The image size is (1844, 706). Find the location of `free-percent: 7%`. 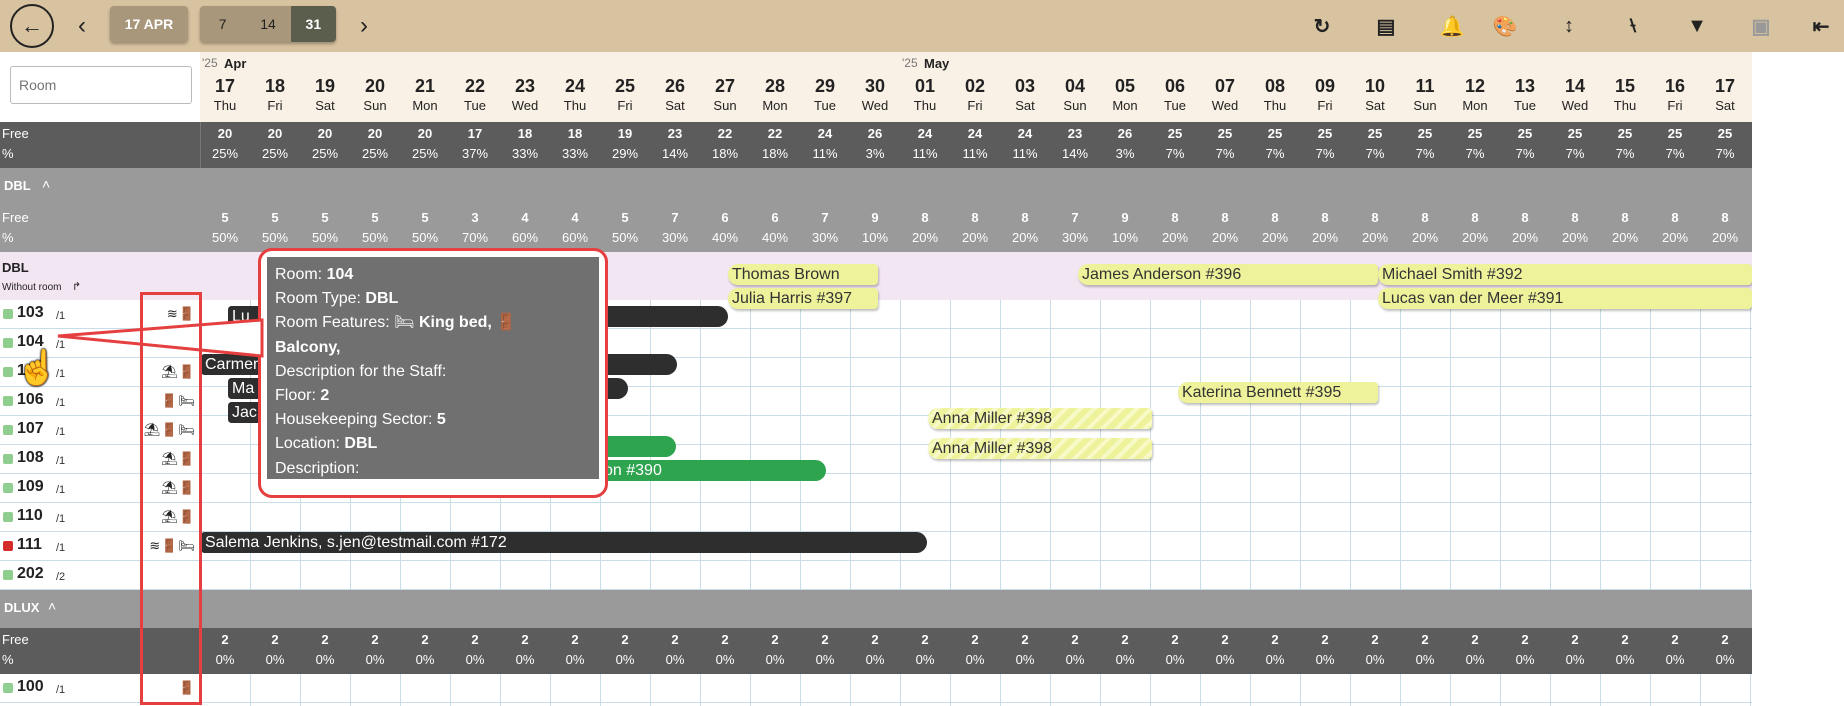

free-percent: 7% is located at coordinates (1375, 153).